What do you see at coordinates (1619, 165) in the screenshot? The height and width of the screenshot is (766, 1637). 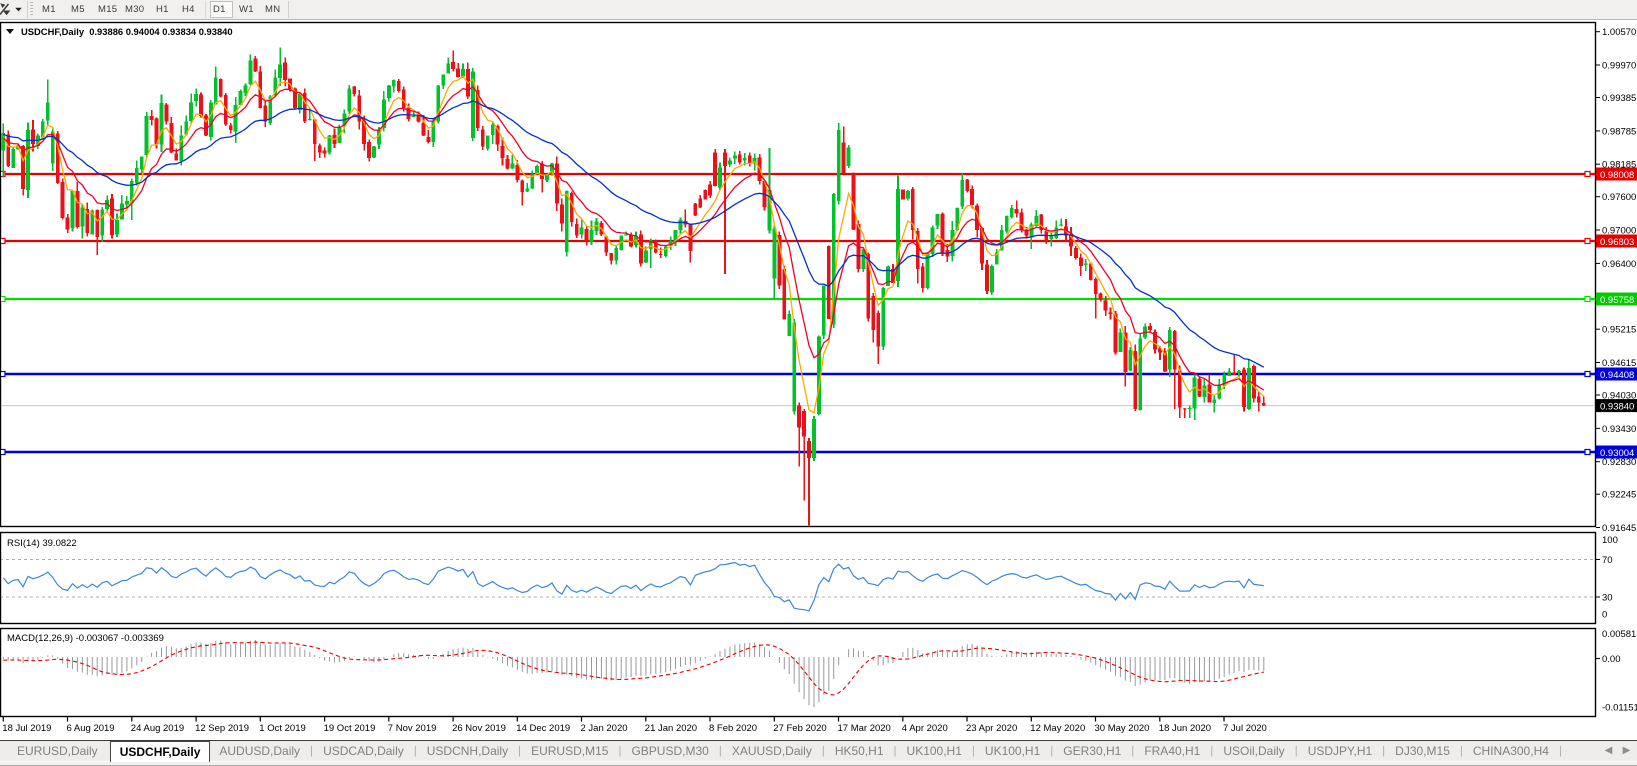 I see `svg-text: 0.98185` at bounding box center [1619, 165].